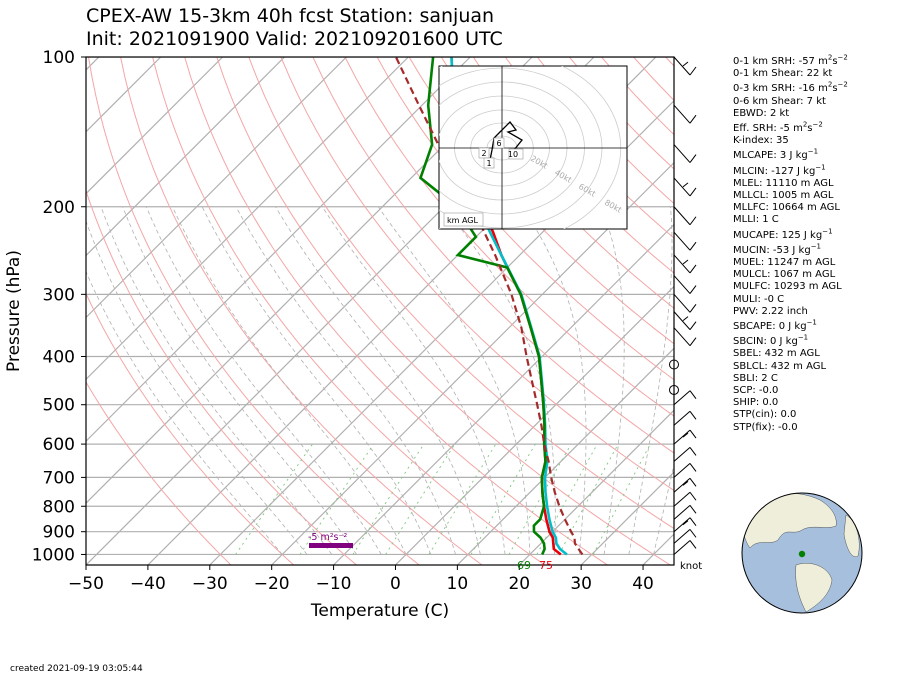 This screenshot has height=675, width=906. Describe the element at coordinates (755, 378) in the screenshot. I see `index-line: SBLI: 2 C` at that location.